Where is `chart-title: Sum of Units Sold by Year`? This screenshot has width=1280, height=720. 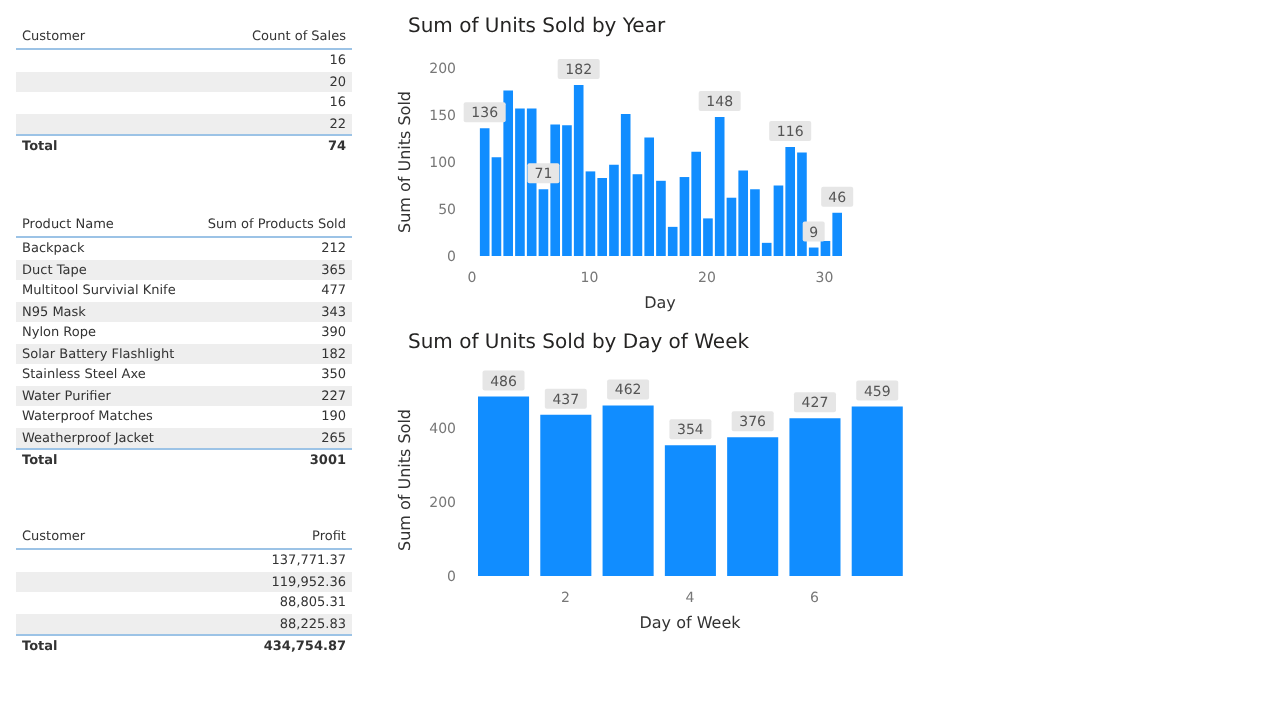 chart-title: Sum of Units Sold by Year is located at coordinates (537, 29).